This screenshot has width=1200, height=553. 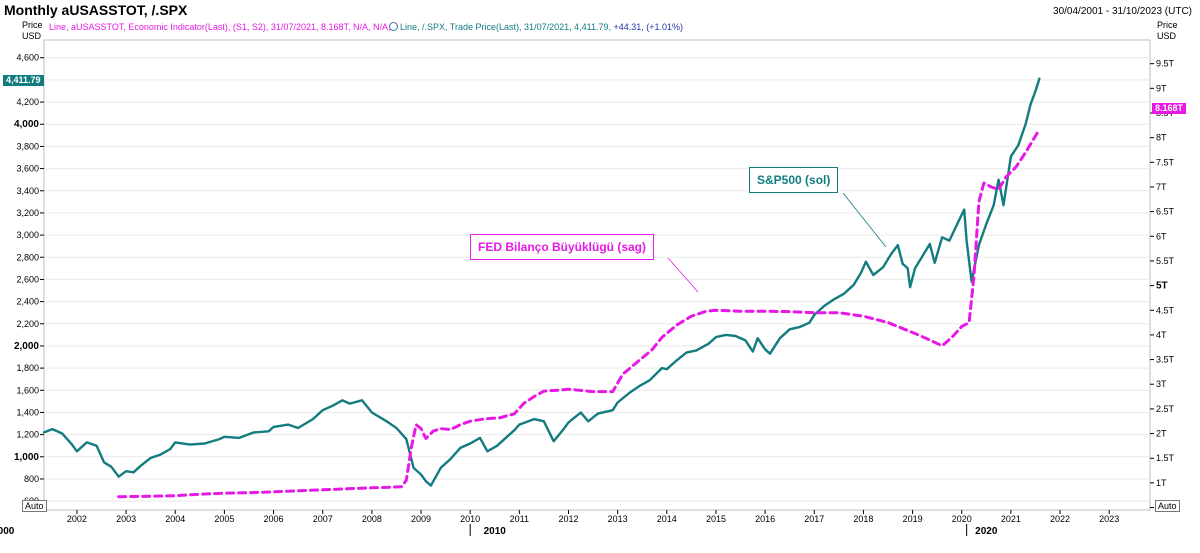 What do you see at coordinates (27, 169) in the screenshot?
I see `left-tick-label: 3,600` at bounding box center [27, 169].